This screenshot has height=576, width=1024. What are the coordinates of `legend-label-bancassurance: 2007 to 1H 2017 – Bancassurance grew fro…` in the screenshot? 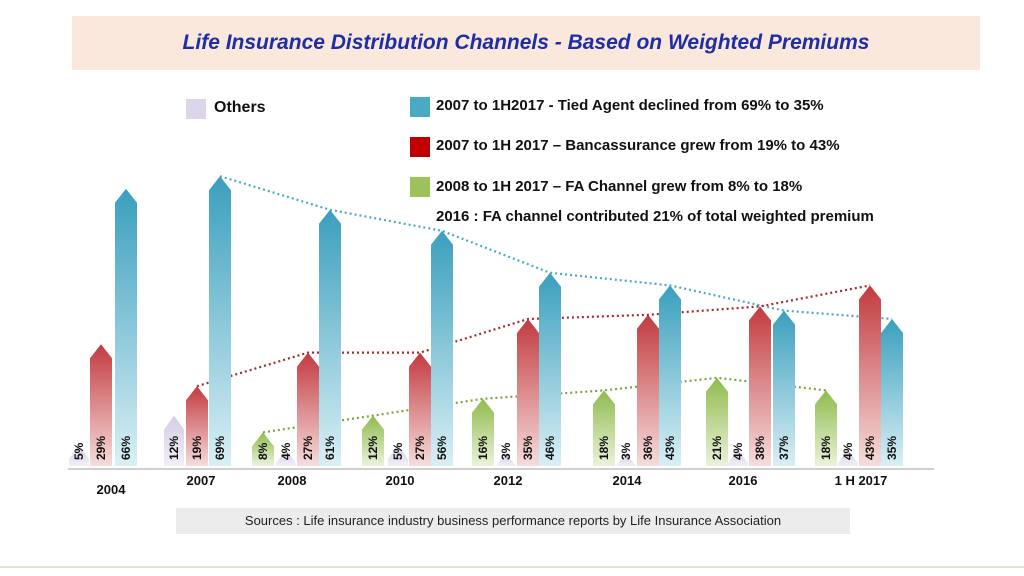 It's located at (638, 145).